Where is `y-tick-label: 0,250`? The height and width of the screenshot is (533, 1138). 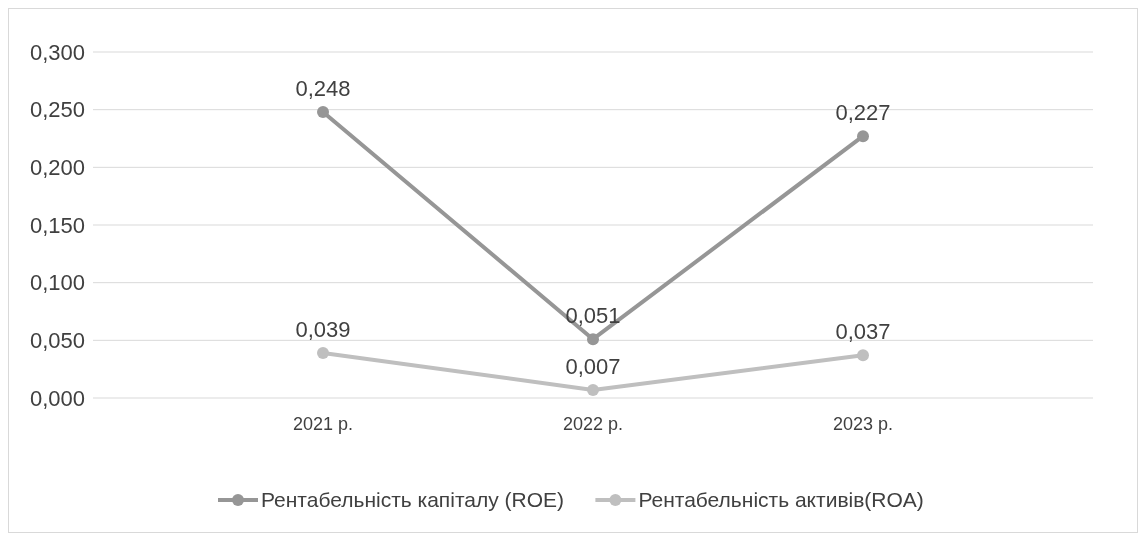 y-tick-label: 0,250 is located at coordinates (57, 110).